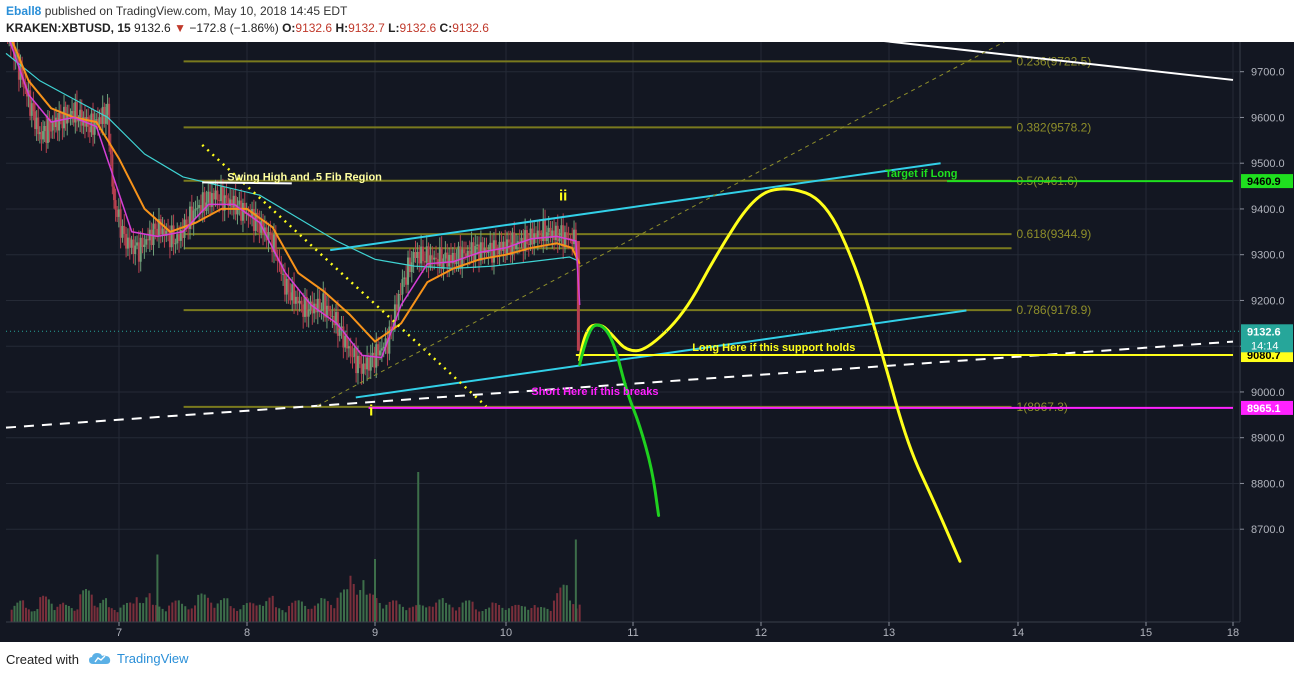 Image resolution: width=1294 pixels, height=676 pixels. What do you see at coordinates (1042, 407) in the screenshot?
I see `fib-level-label: 1(8967.3)` at bounding box center [1042, 407].